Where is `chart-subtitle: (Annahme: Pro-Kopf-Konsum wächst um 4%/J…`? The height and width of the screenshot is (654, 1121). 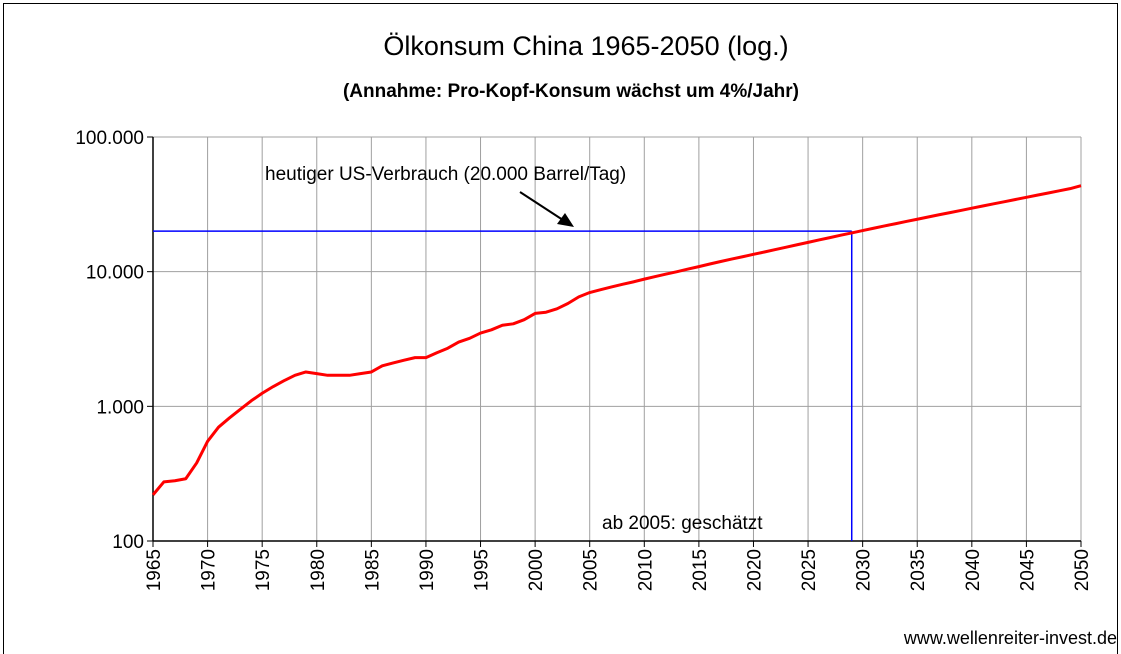
chart-subtitle: (Annahme: Pro-Kopf-Konsum wächst um 4%/J… is located at coordinates (571, 91).